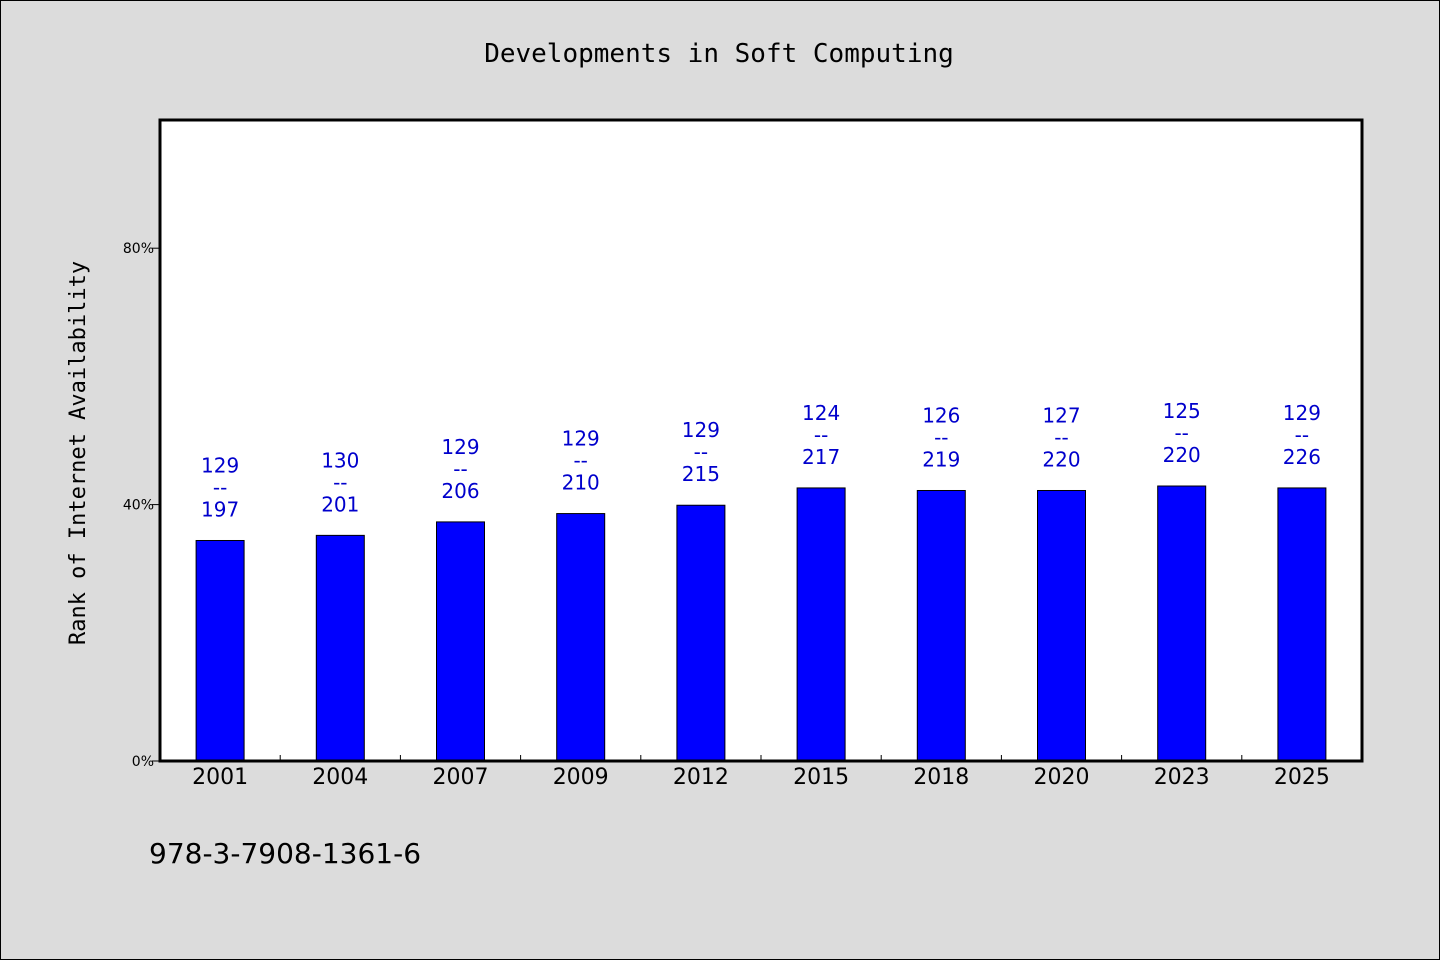 The height and width of the screenshot is (960, 1440). I want to click on data-label-bottom: 219, so click(941, 459).